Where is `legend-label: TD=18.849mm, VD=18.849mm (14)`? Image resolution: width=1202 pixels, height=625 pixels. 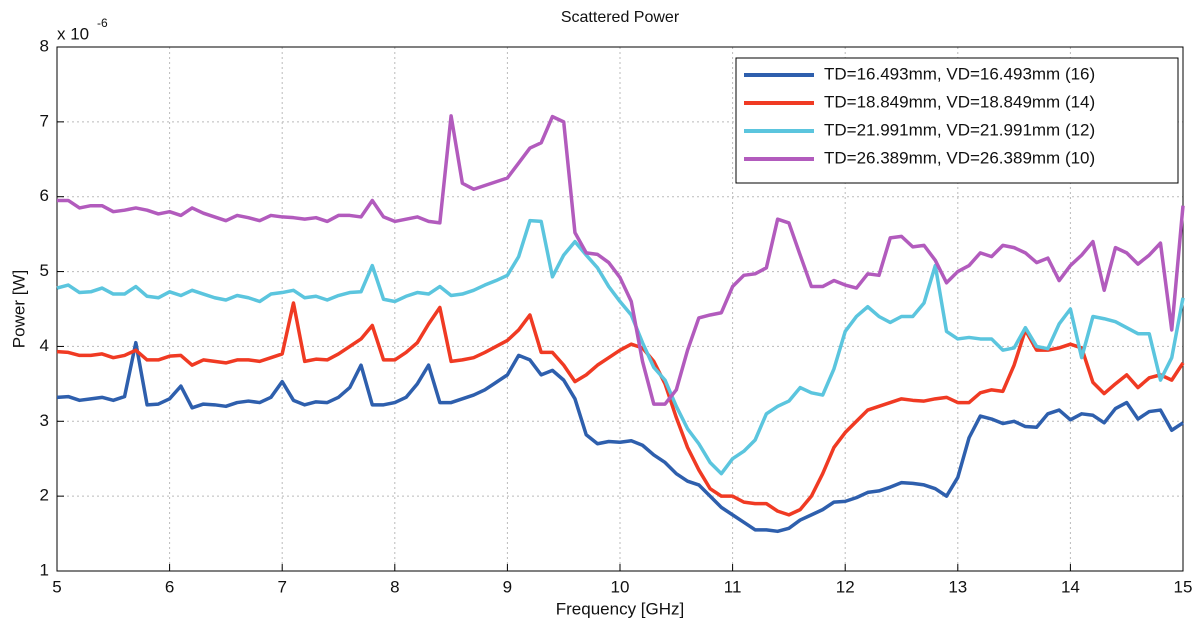
legend-label: TD=18.849mm, VD=18.849mm (14) is located at coordinates (959, 101).